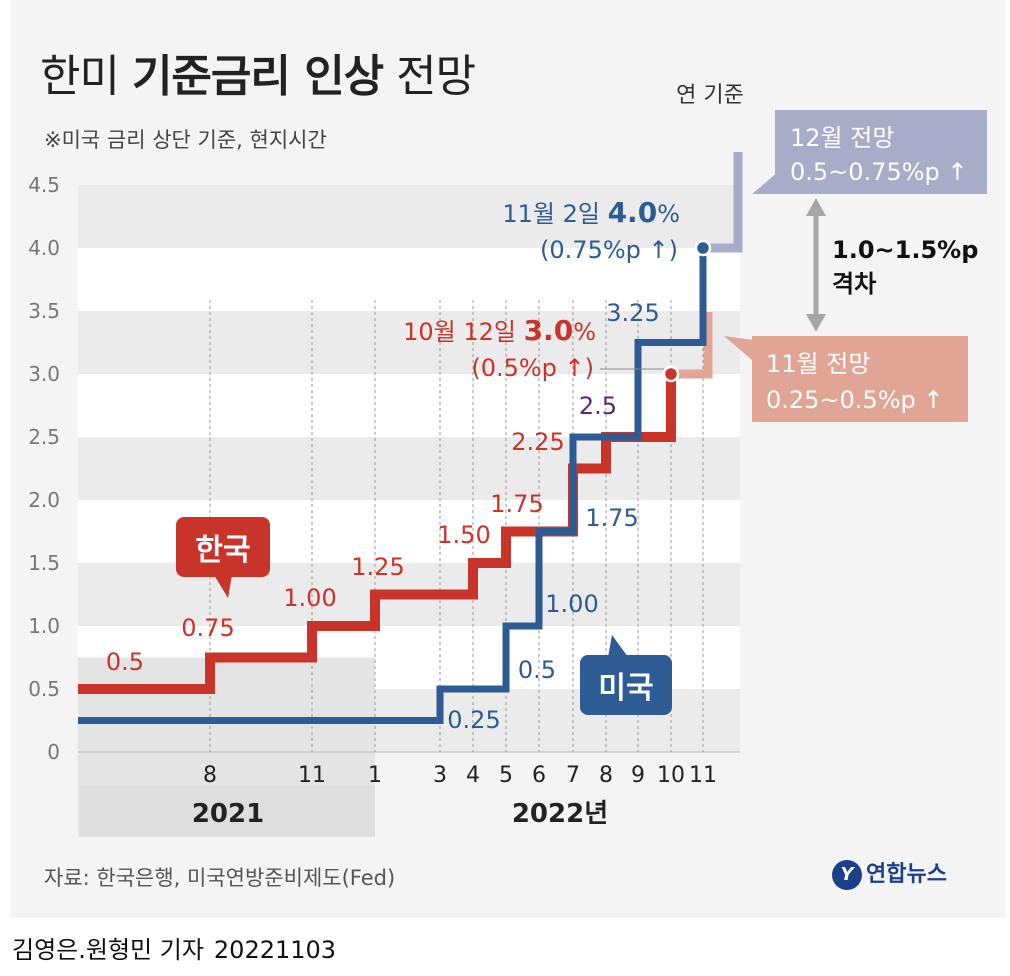 This screenshot has width=1010, height=976. Describe the element at coordinates (220, 878) in the screenshot. I see `source-note: 자료: 한국은행, 미국연방준비제도(Fed)` at that location.